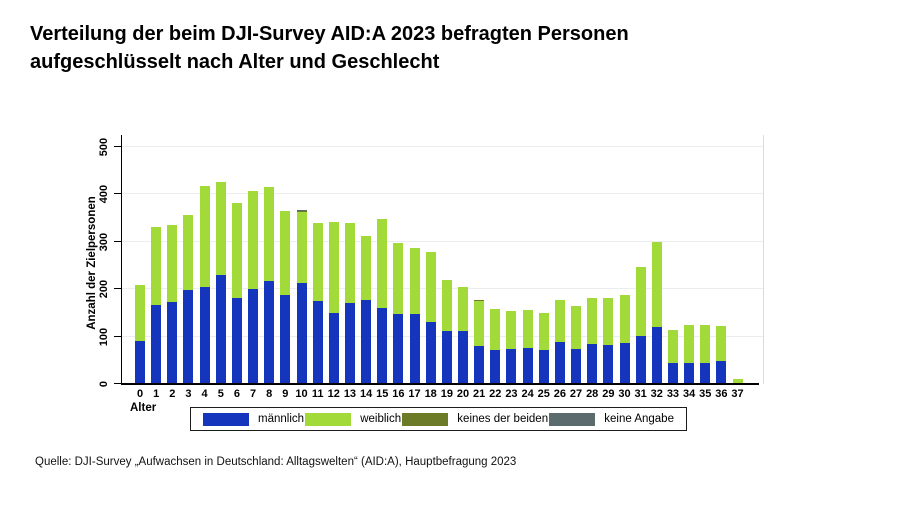  Describe the element at coordinates (253, 394) in the screenshot. I see `x-tick-label: 7` at that location.